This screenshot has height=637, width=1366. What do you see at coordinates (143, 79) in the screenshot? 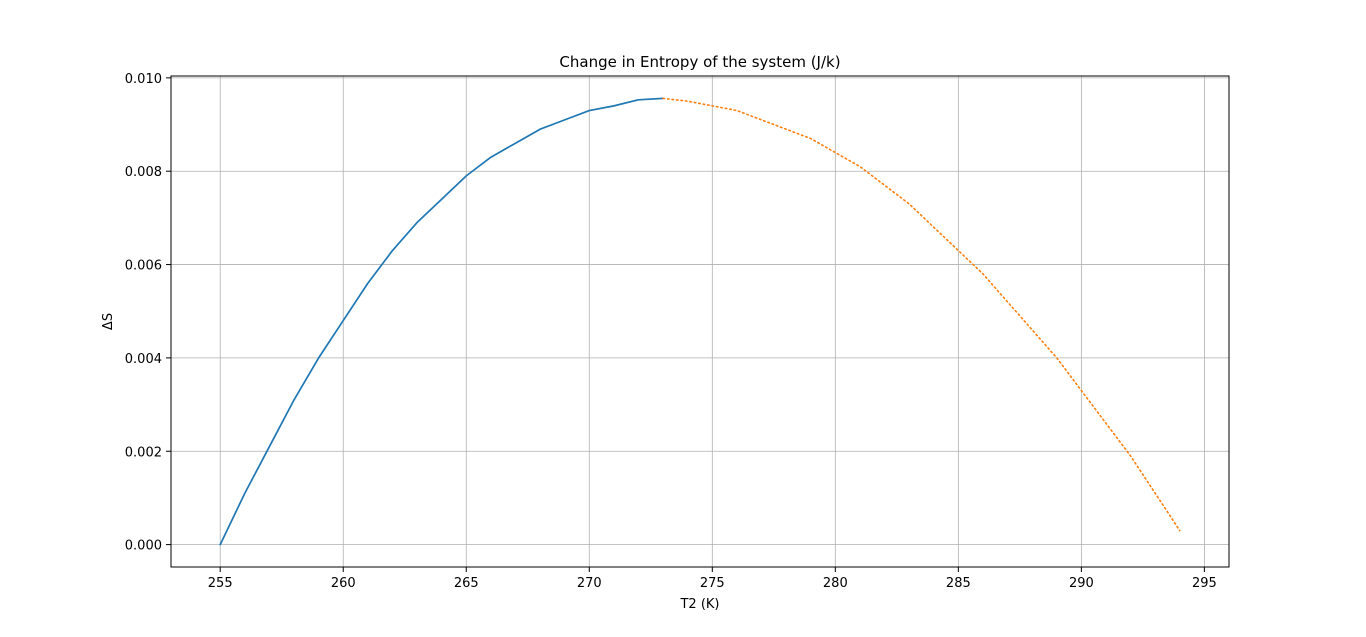
I see `y-tick-label: 0.010` at bounding box center [143, 79].